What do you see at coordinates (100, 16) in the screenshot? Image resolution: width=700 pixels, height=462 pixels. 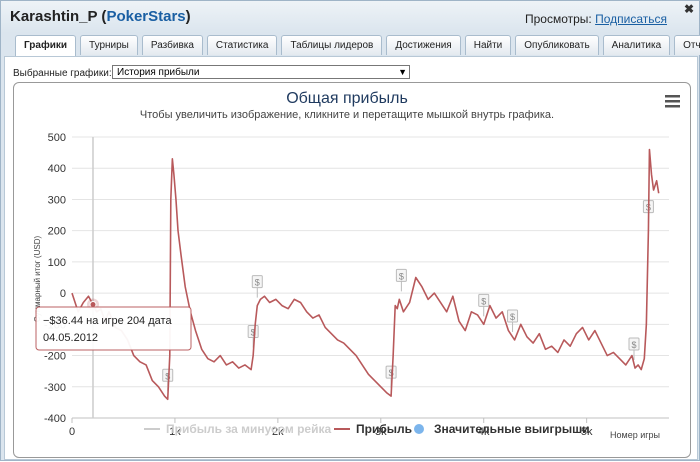 I see `window-title: Karashtin_P (PokerStars)` at bounding box center [100, 16].